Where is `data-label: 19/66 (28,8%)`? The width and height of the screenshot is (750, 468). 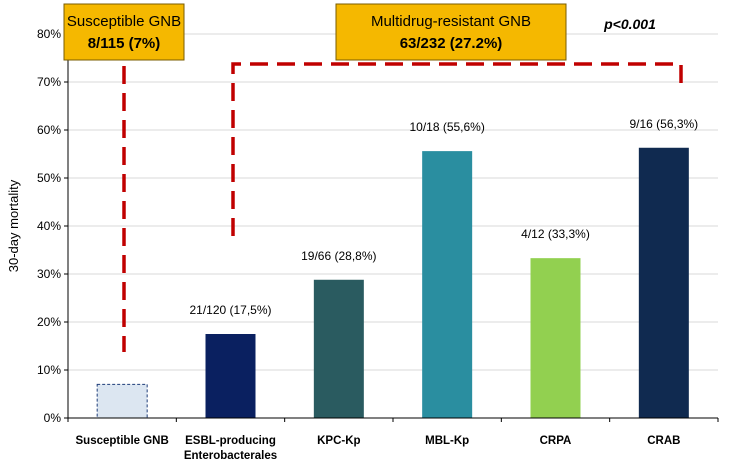
data-label: 19/66 (28,8%) is located at coordinates (338, 256).